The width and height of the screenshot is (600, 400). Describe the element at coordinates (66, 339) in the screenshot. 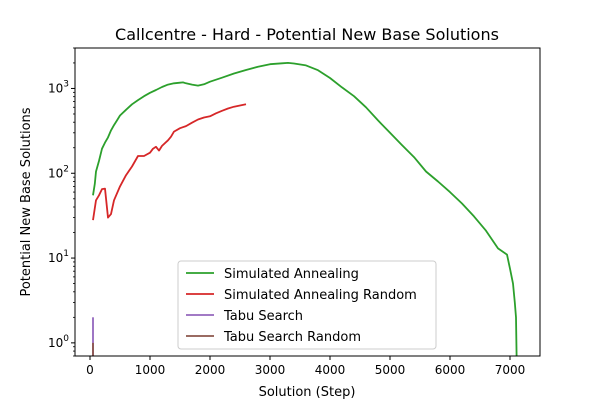

I see `y-tick-exponent-0: 0` at that location.